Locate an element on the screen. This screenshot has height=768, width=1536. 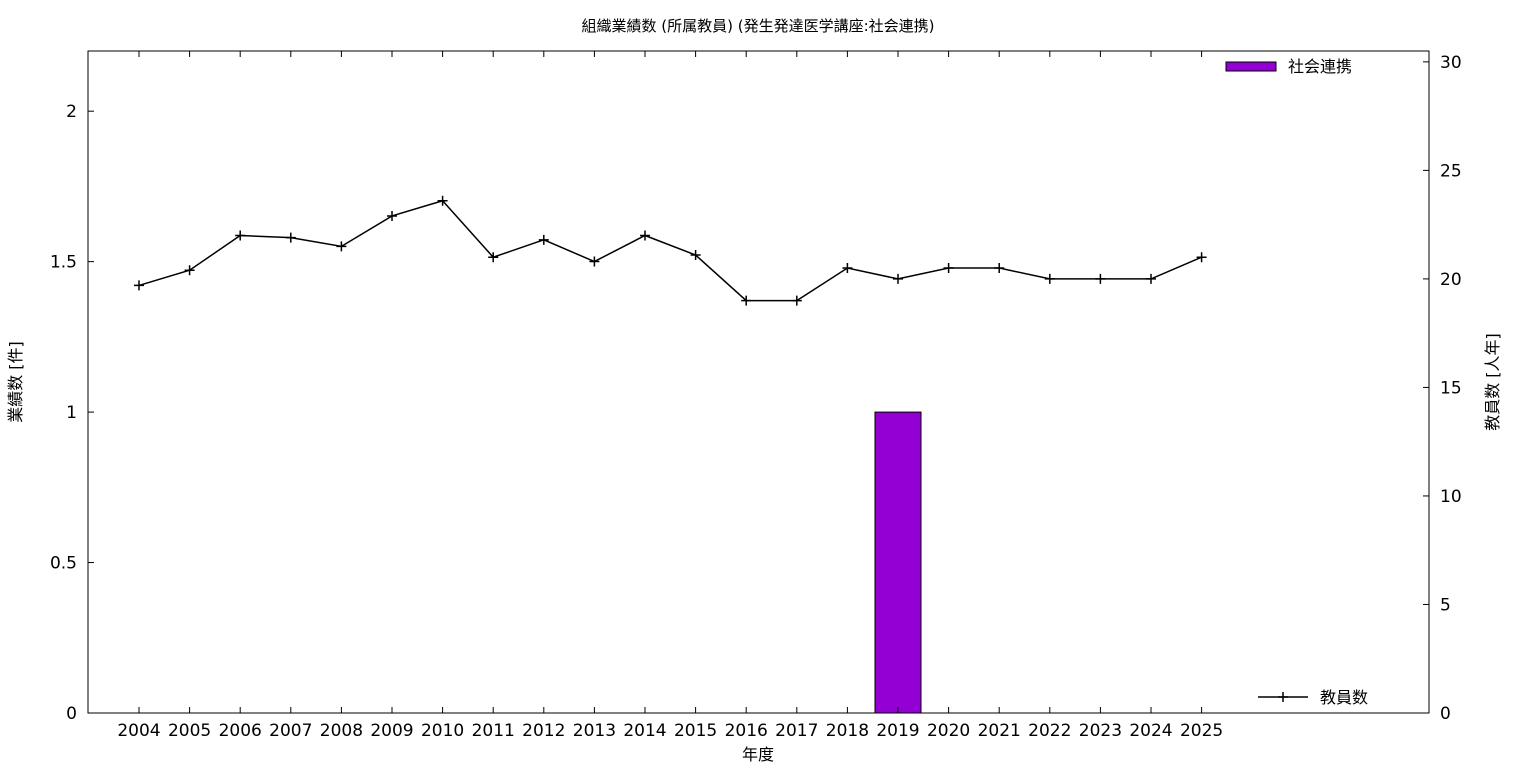
legend-bar: 社会連携 is located at coordinates (1288, 66).